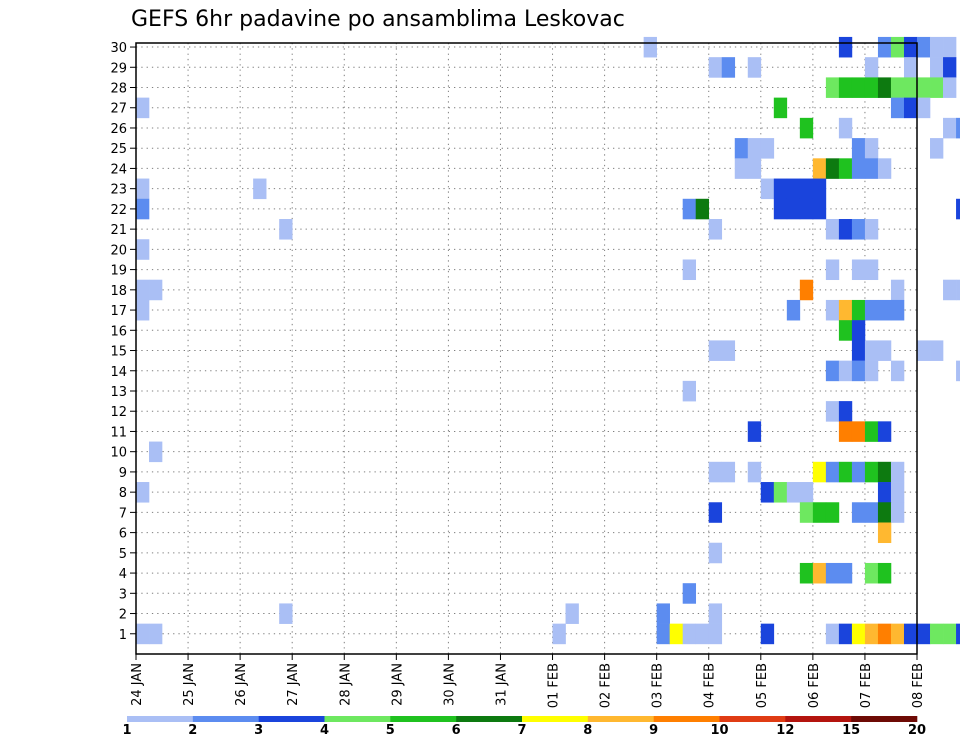 The height and width of the screenshot is (742, 960). I want to click on x-tick-label: 05 FEB, so click(762, 685).